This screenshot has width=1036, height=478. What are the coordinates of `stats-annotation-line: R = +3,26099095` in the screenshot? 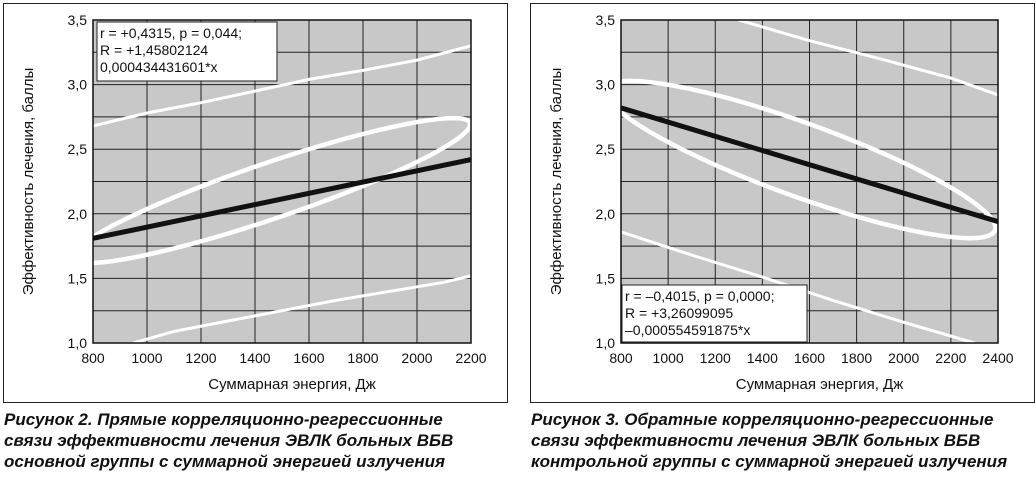 It's located at (679, 313).